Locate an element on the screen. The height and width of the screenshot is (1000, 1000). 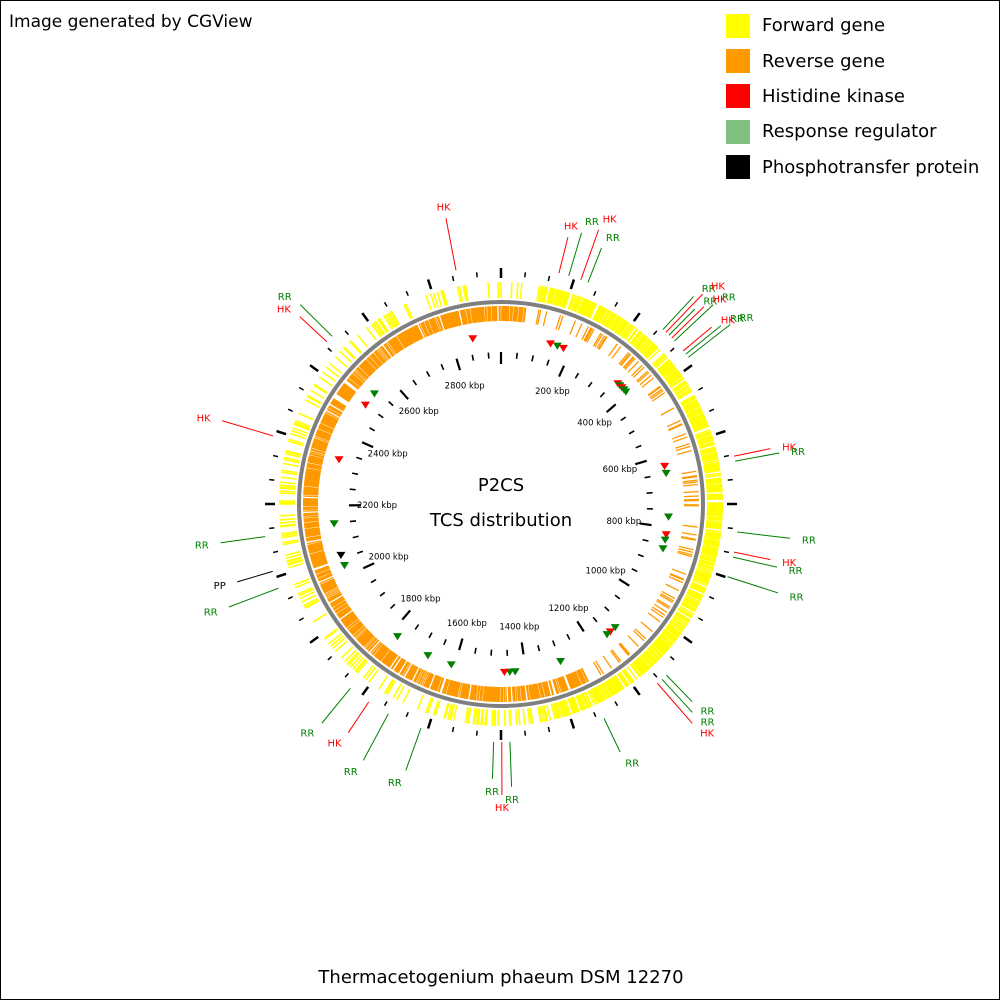
ruler-label: 1400 kbp is located at coordinates (519, 628).